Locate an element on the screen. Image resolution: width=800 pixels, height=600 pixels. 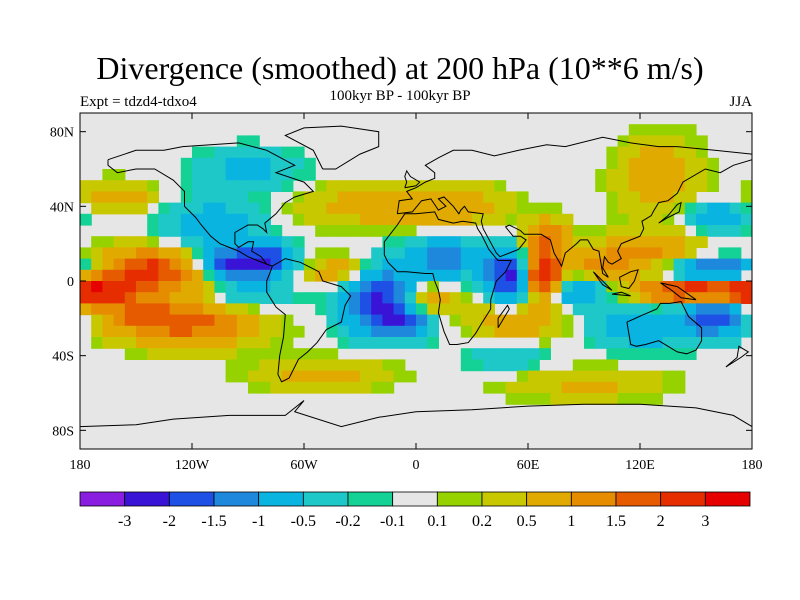
colorbar-label: -1.5 is located at coordinates (213, 521).